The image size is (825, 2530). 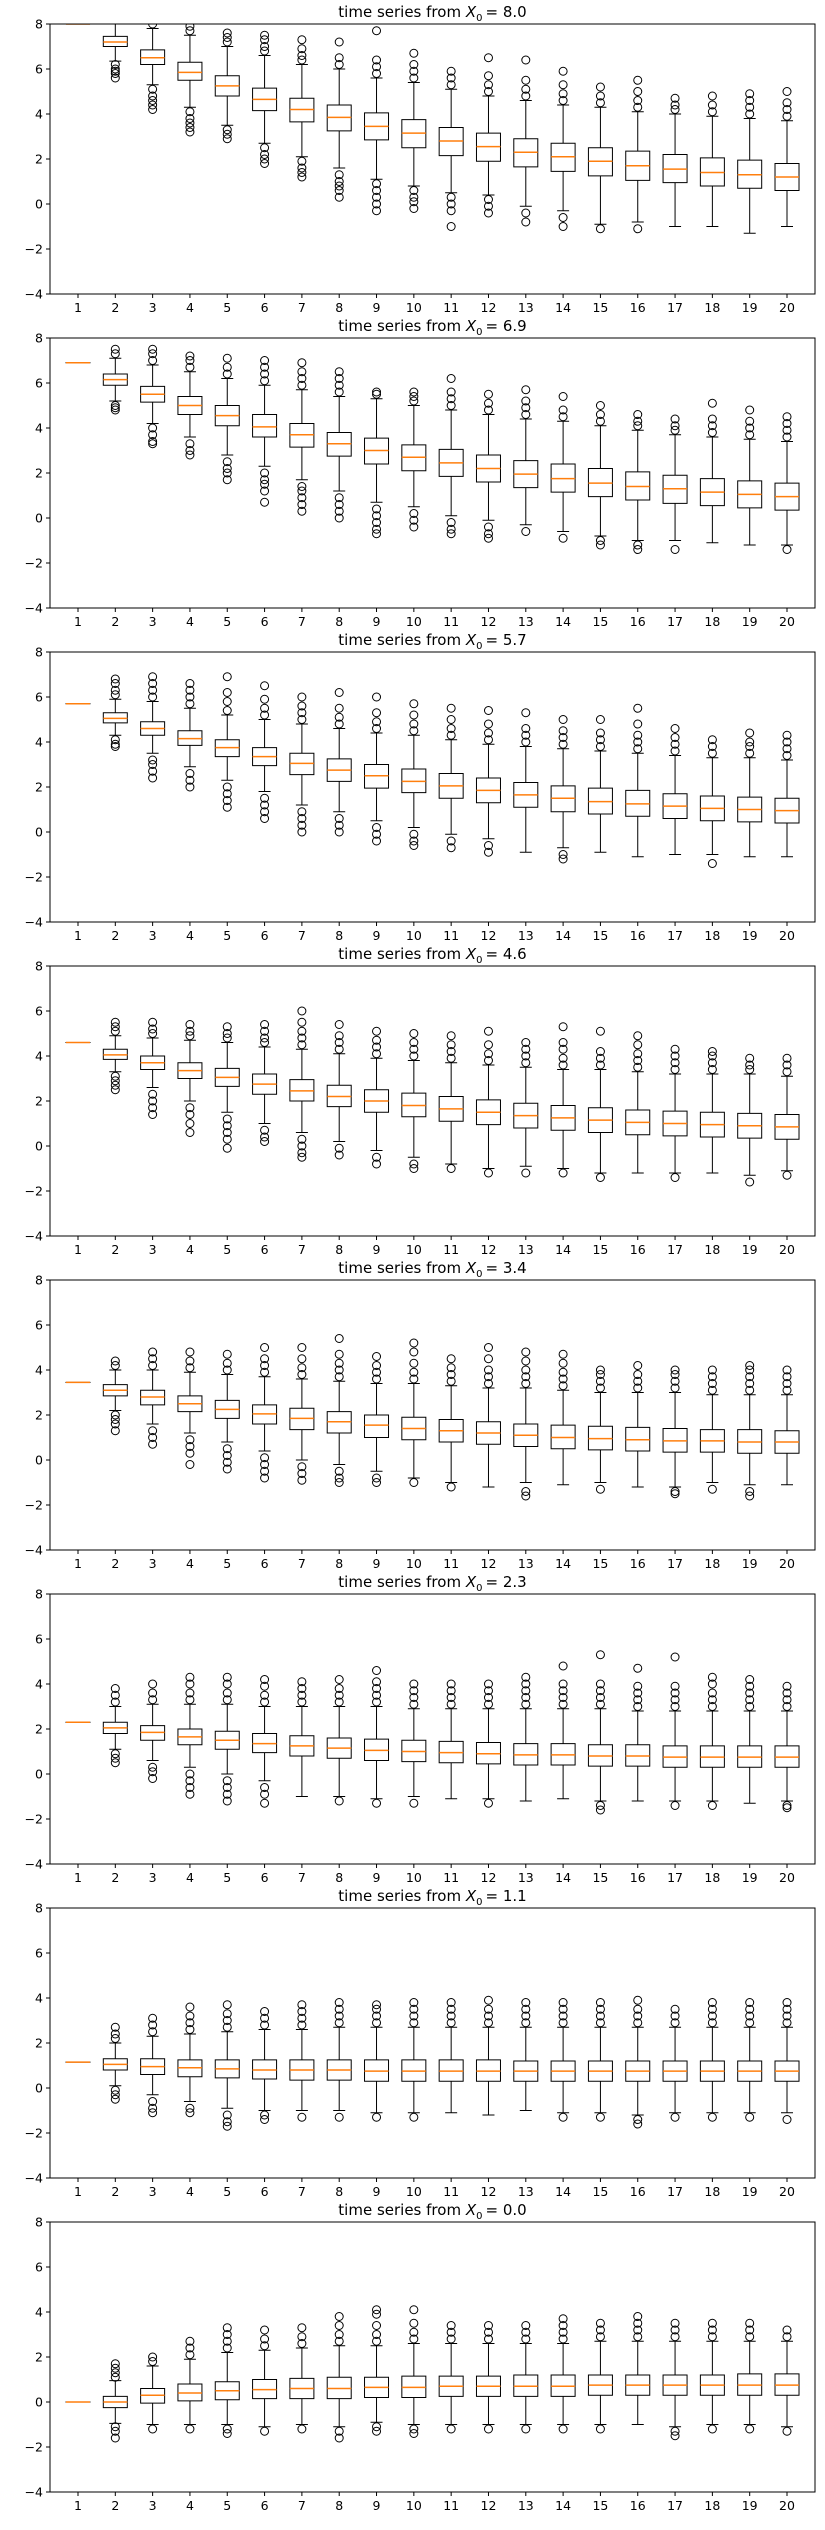 What do you see at coordinates (39, 1011) in the screenshot?
I see `y-tick-label: 6` at bounding box center [39, 1011].